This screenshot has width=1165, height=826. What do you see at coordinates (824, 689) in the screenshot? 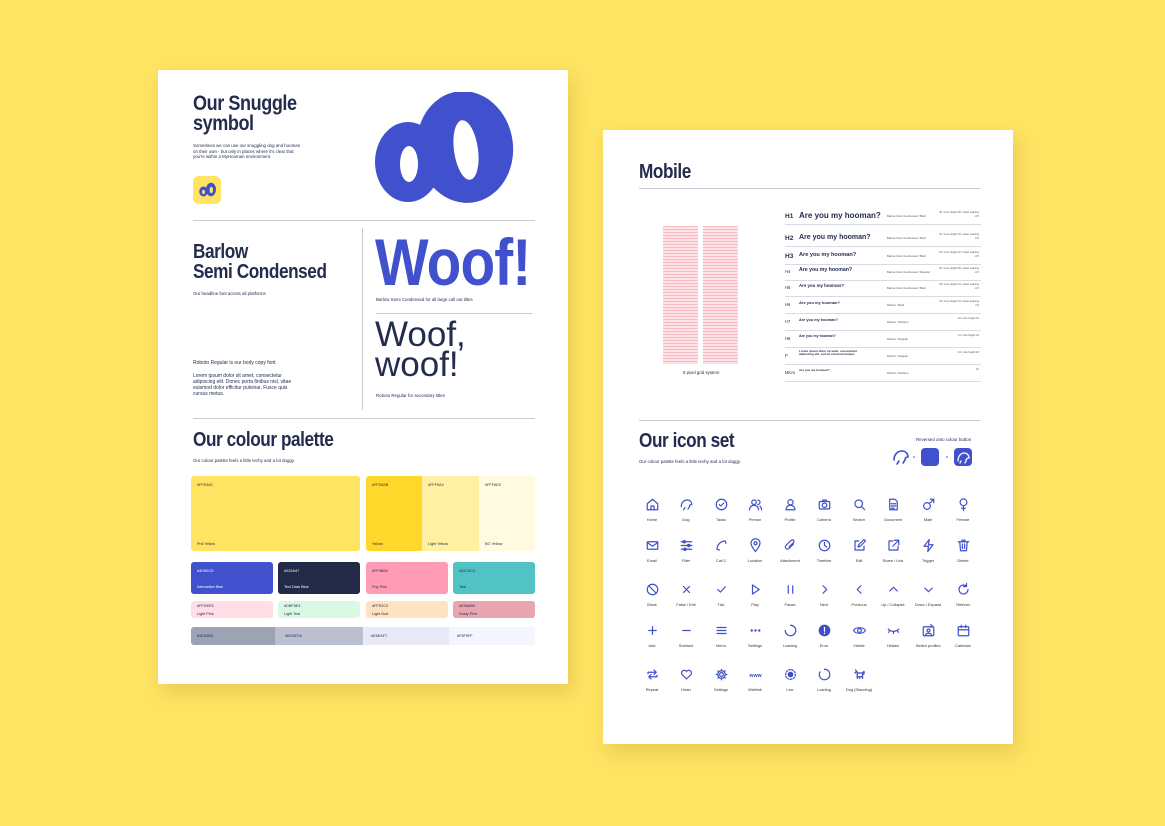
I see `icon-label: Loading` at bounding box center [824, 689].